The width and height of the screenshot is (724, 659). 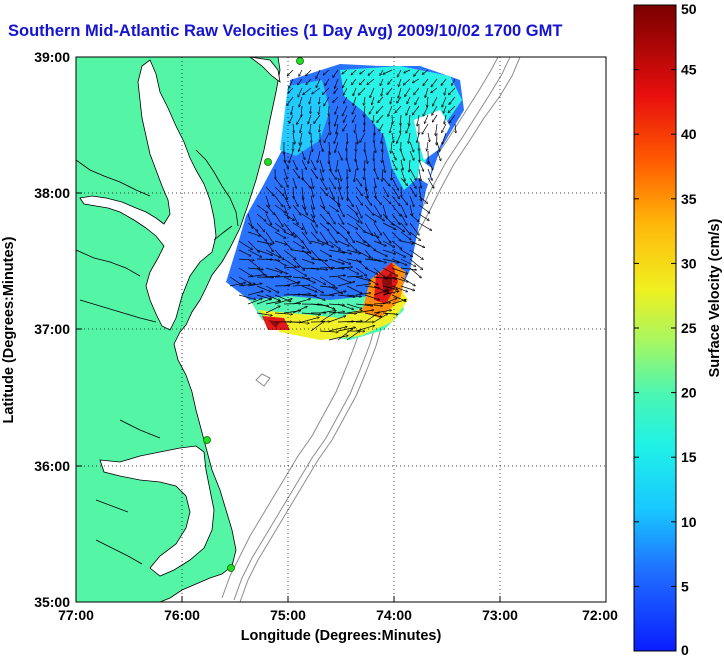 I want to click on y-tick-label: 35:00, so click(x=52, y=602).